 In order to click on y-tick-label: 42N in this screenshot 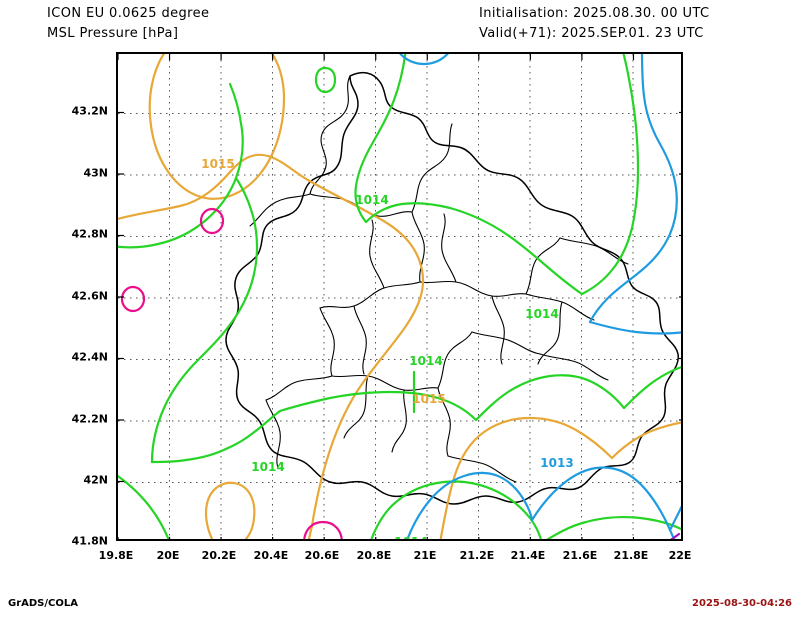, I will do `click(95, 480)`.